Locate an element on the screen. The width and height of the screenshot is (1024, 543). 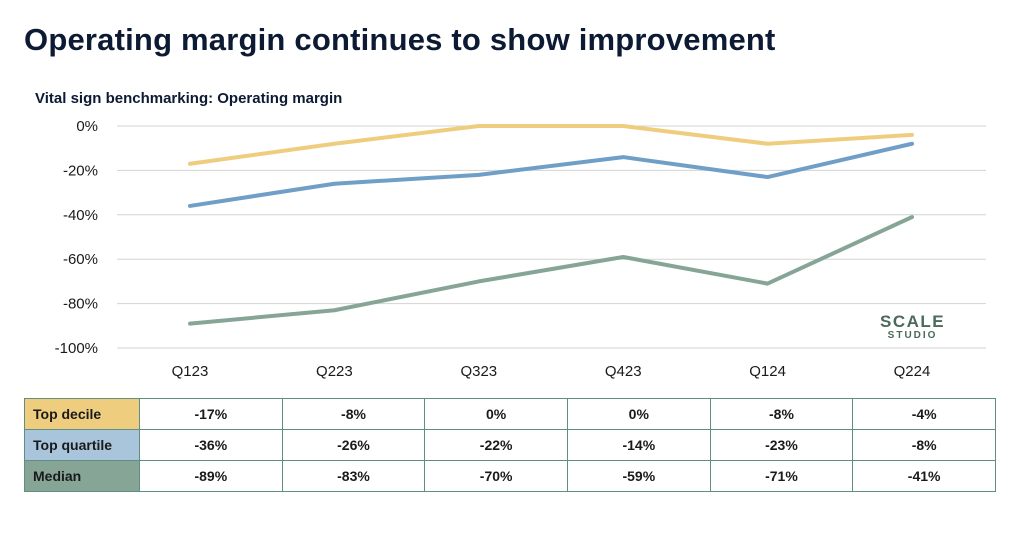
logo-line-2: STUDIO is located at coordinates (912, 335).